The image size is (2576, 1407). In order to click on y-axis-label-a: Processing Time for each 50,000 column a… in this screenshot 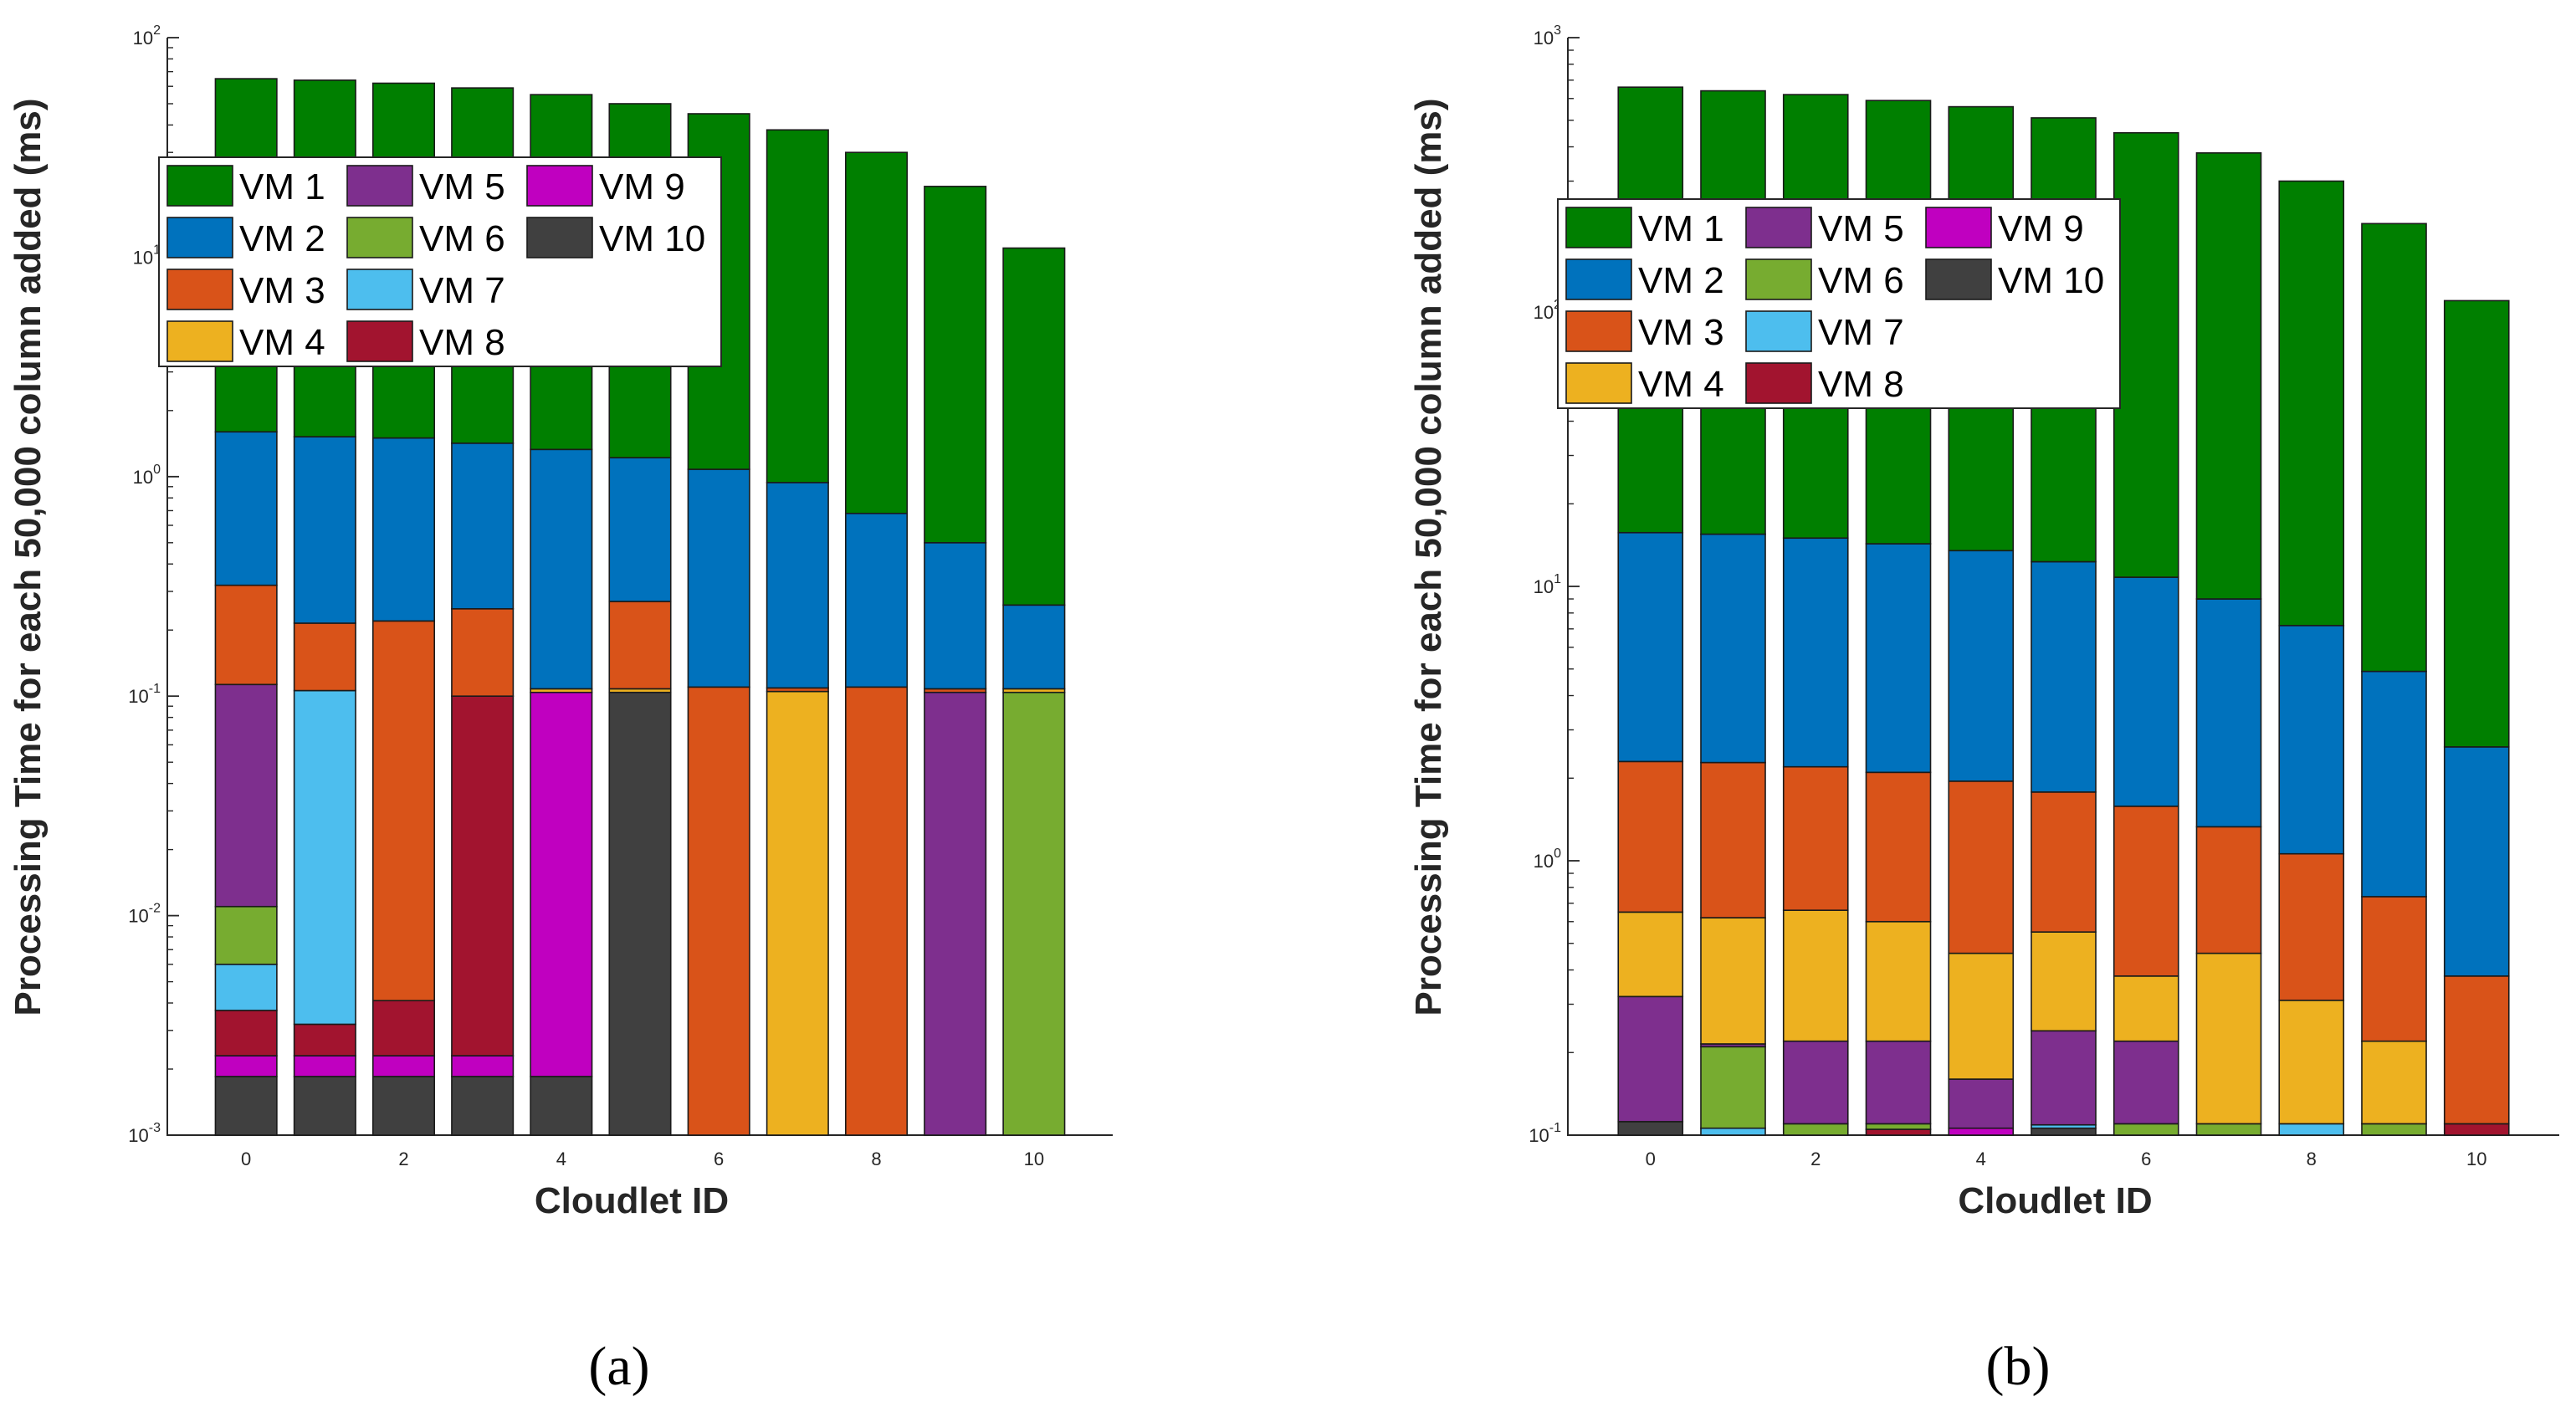, I will do `click(29, 557)`.